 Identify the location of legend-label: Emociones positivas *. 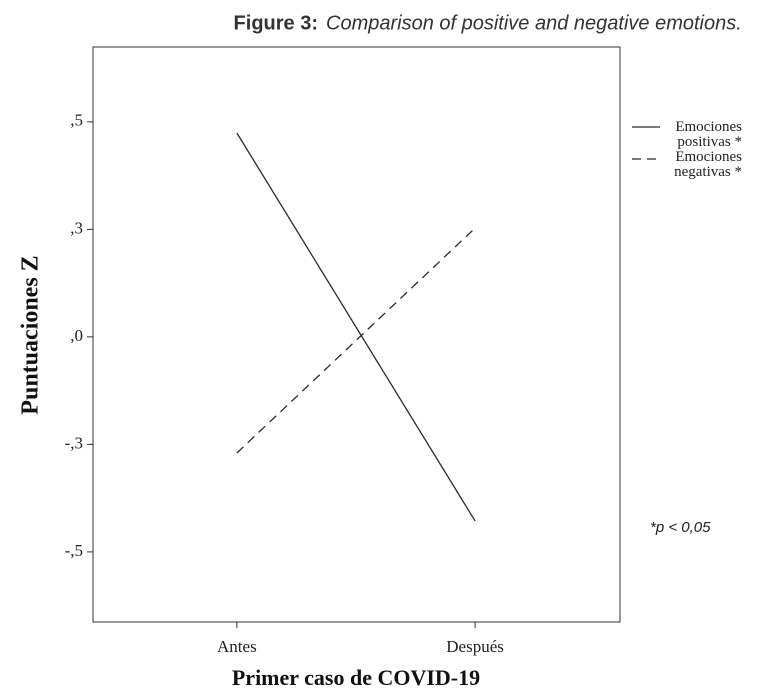
(708, 134).